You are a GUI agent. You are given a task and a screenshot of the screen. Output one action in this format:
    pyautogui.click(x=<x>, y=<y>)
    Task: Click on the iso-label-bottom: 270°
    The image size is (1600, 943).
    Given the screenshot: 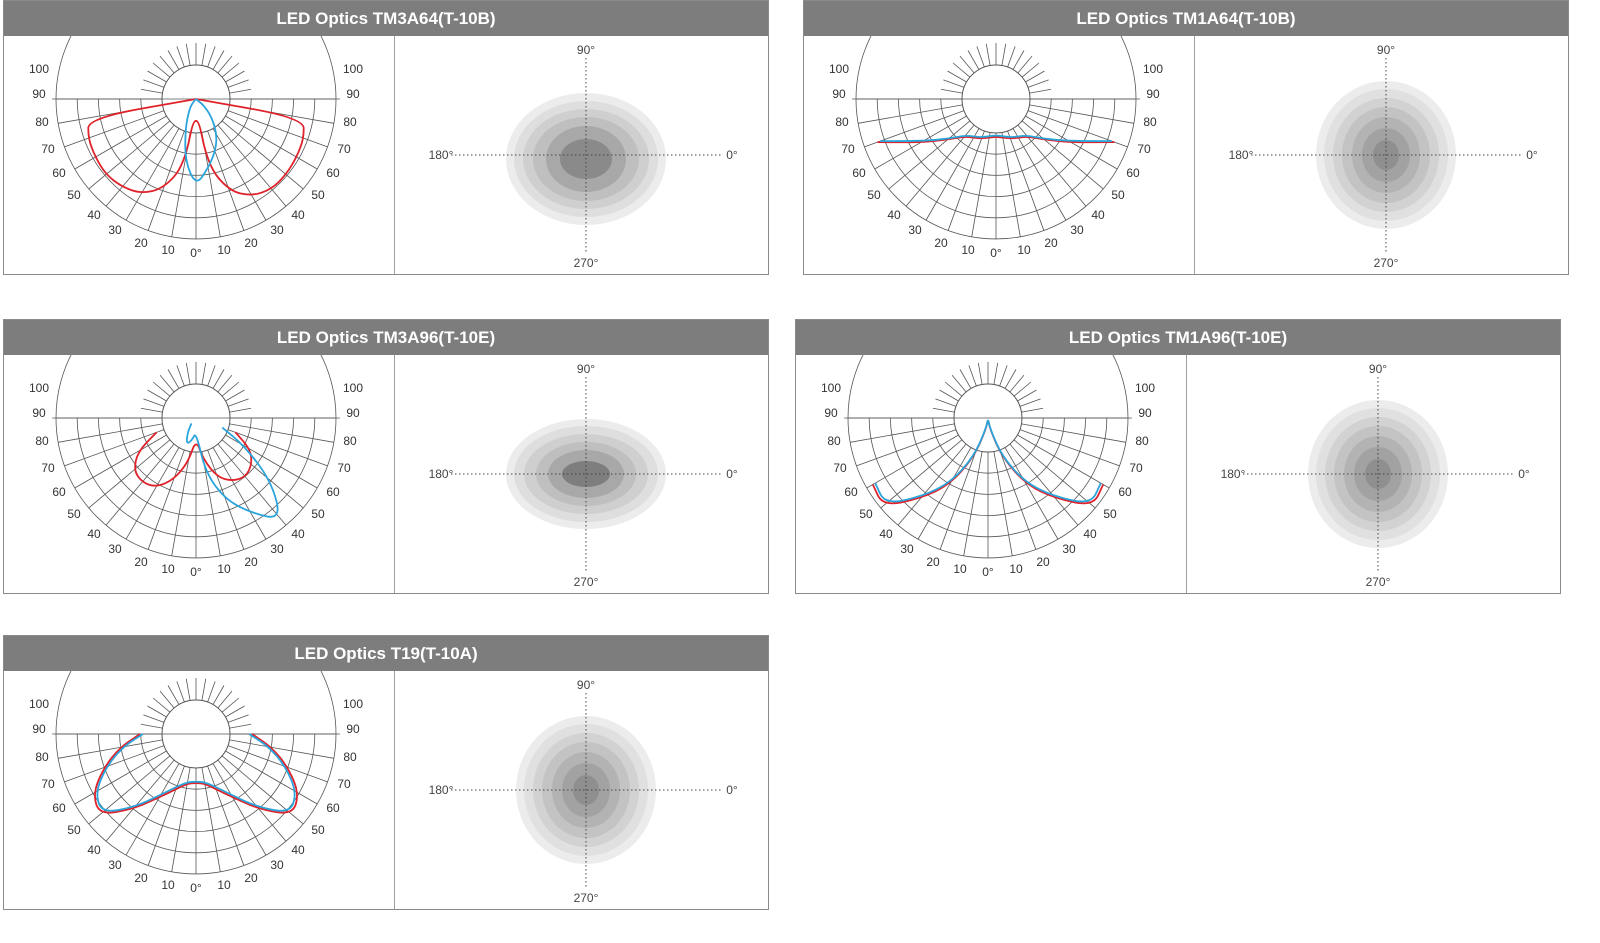 What is the action you would take?
    pyautogui.click(x=586, y=898)
    